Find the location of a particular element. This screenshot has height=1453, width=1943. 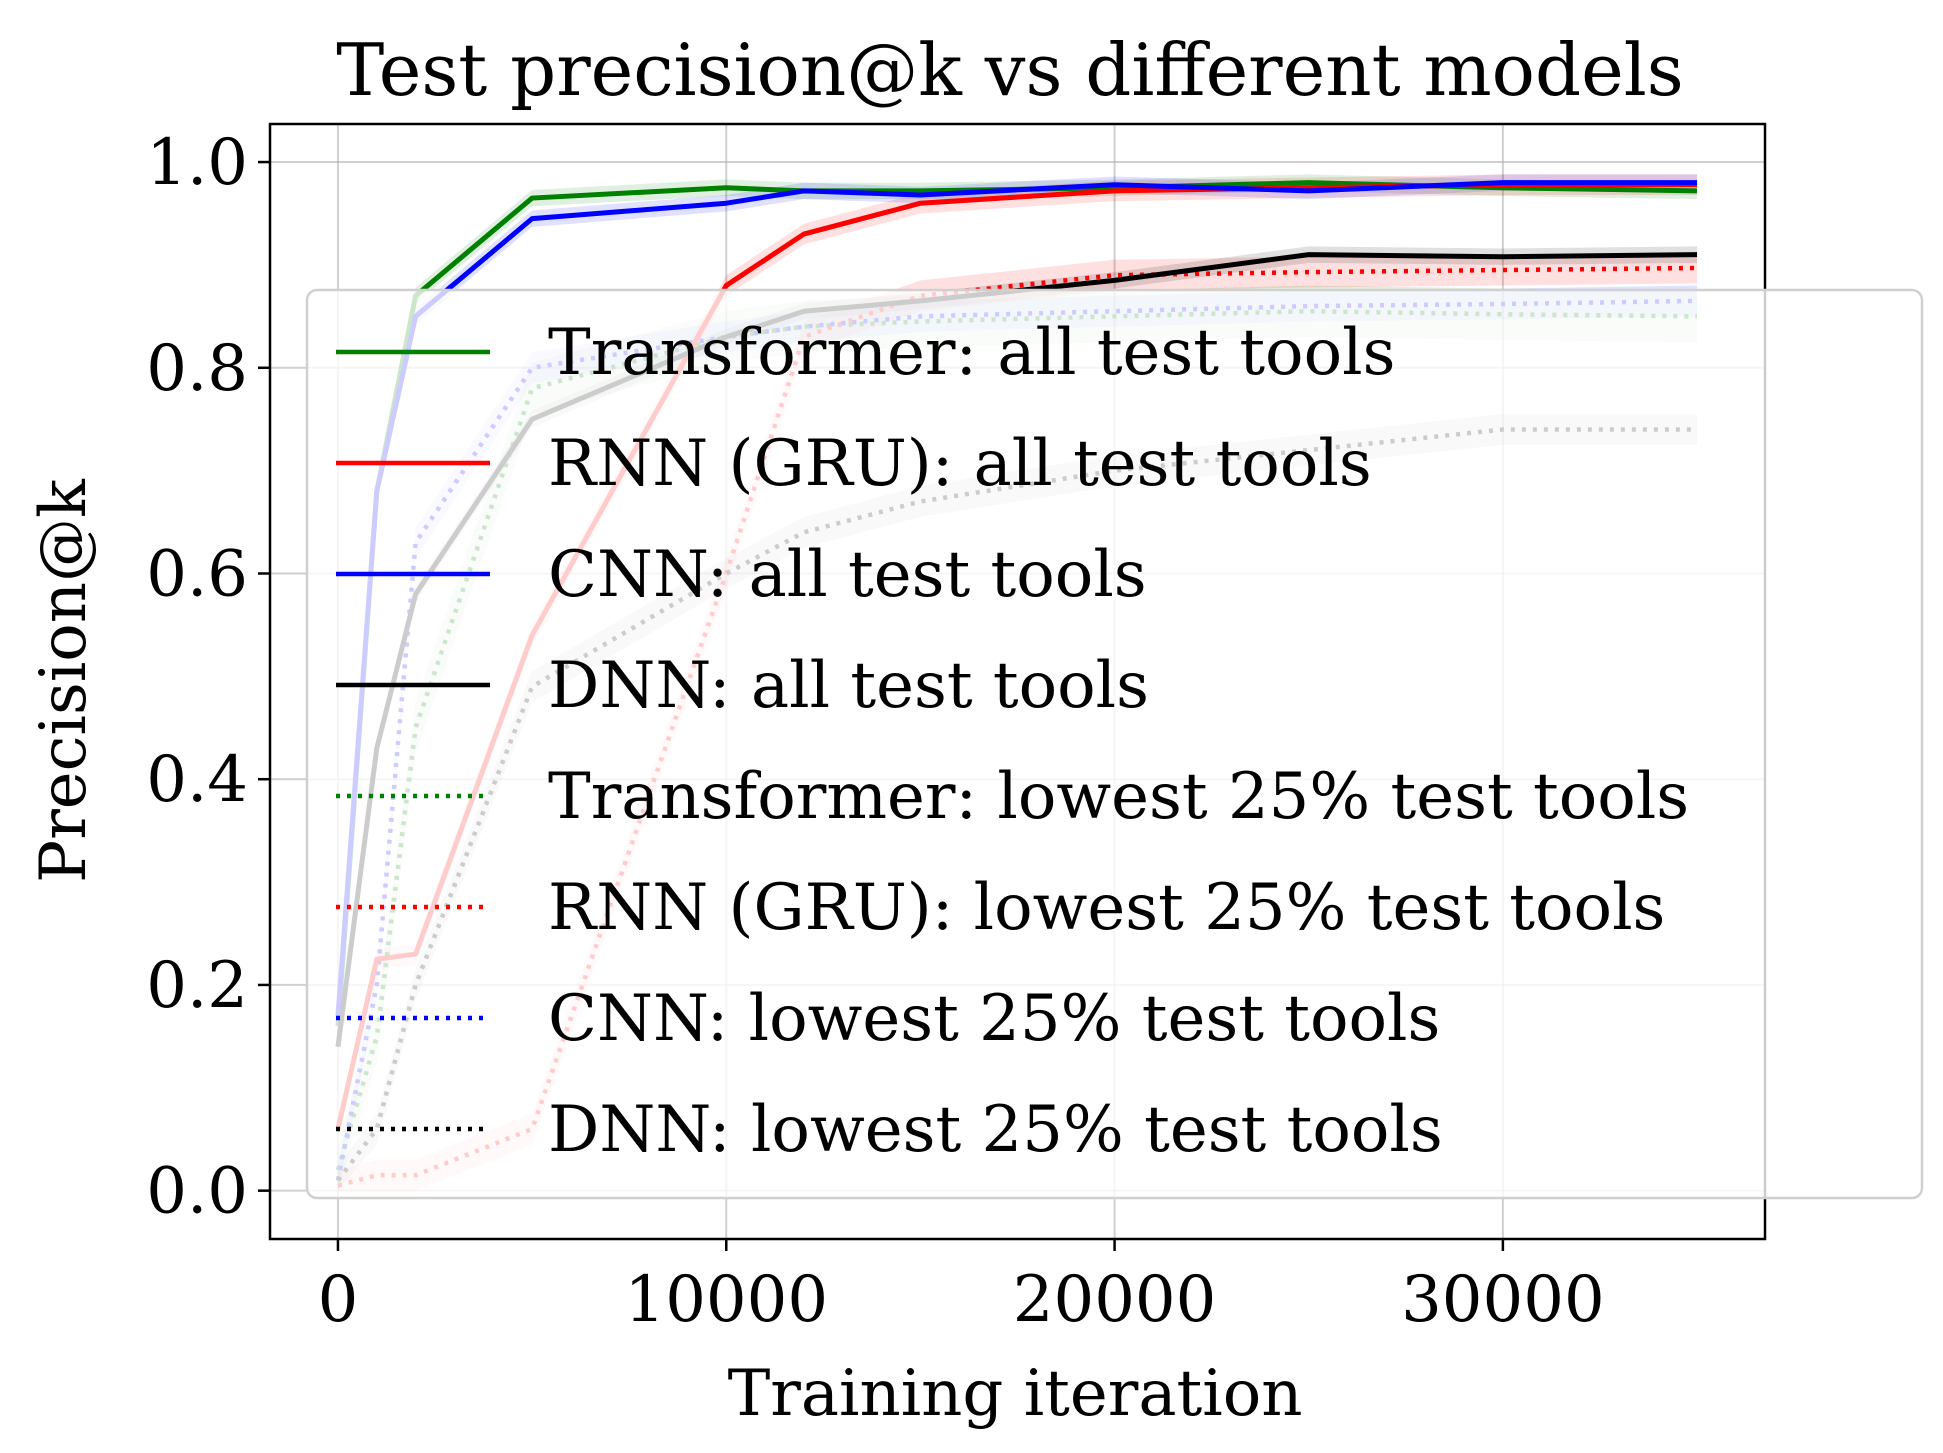

x-tick-label: 20000 is located at coordinates (1115, 1300).